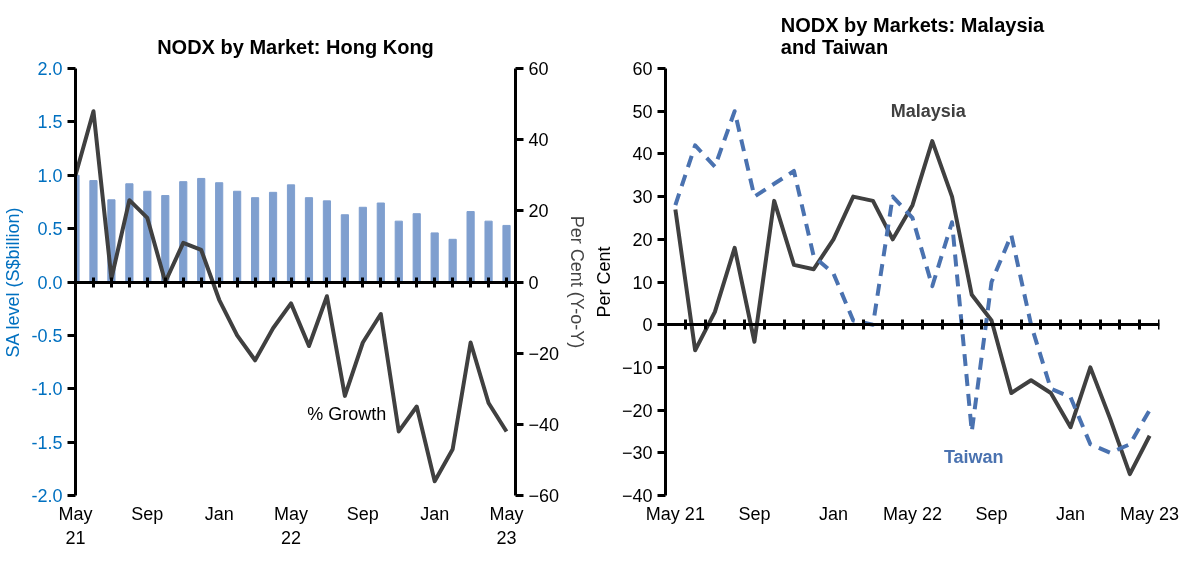  I want to click on y-tick-label: 60, so click(642, 69).